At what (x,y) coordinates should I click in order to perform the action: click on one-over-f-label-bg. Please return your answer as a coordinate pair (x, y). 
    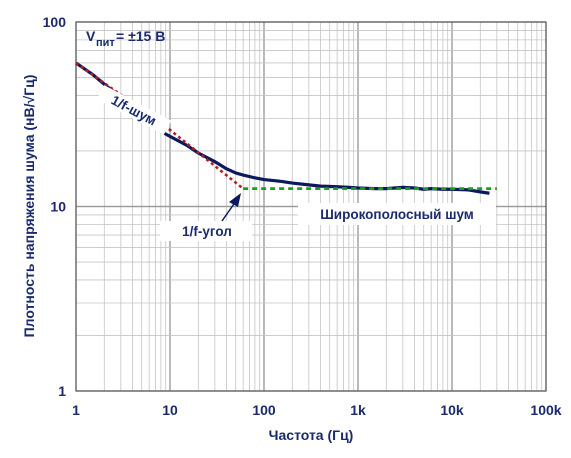
    Looking at the image, I should click on (134, 110).